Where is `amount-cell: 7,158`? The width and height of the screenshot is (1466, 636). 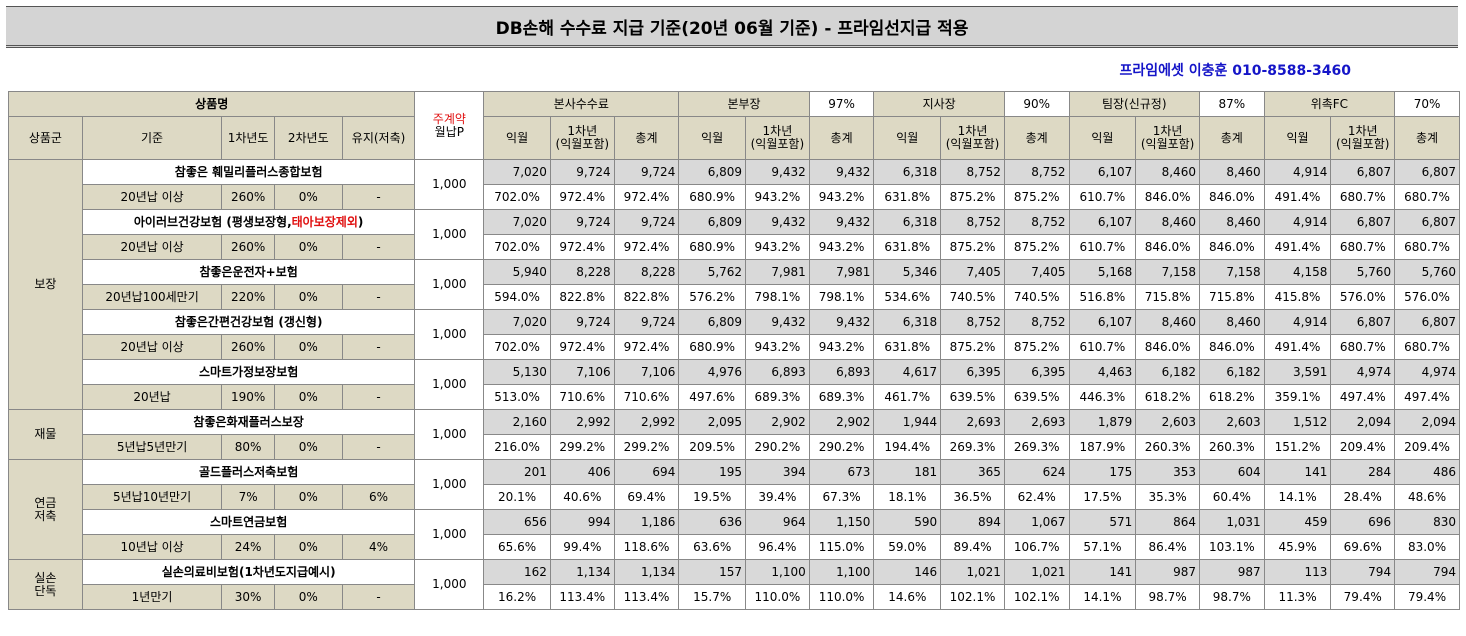 amount-cell: 7,158 is located at coordinates (1167, 272).